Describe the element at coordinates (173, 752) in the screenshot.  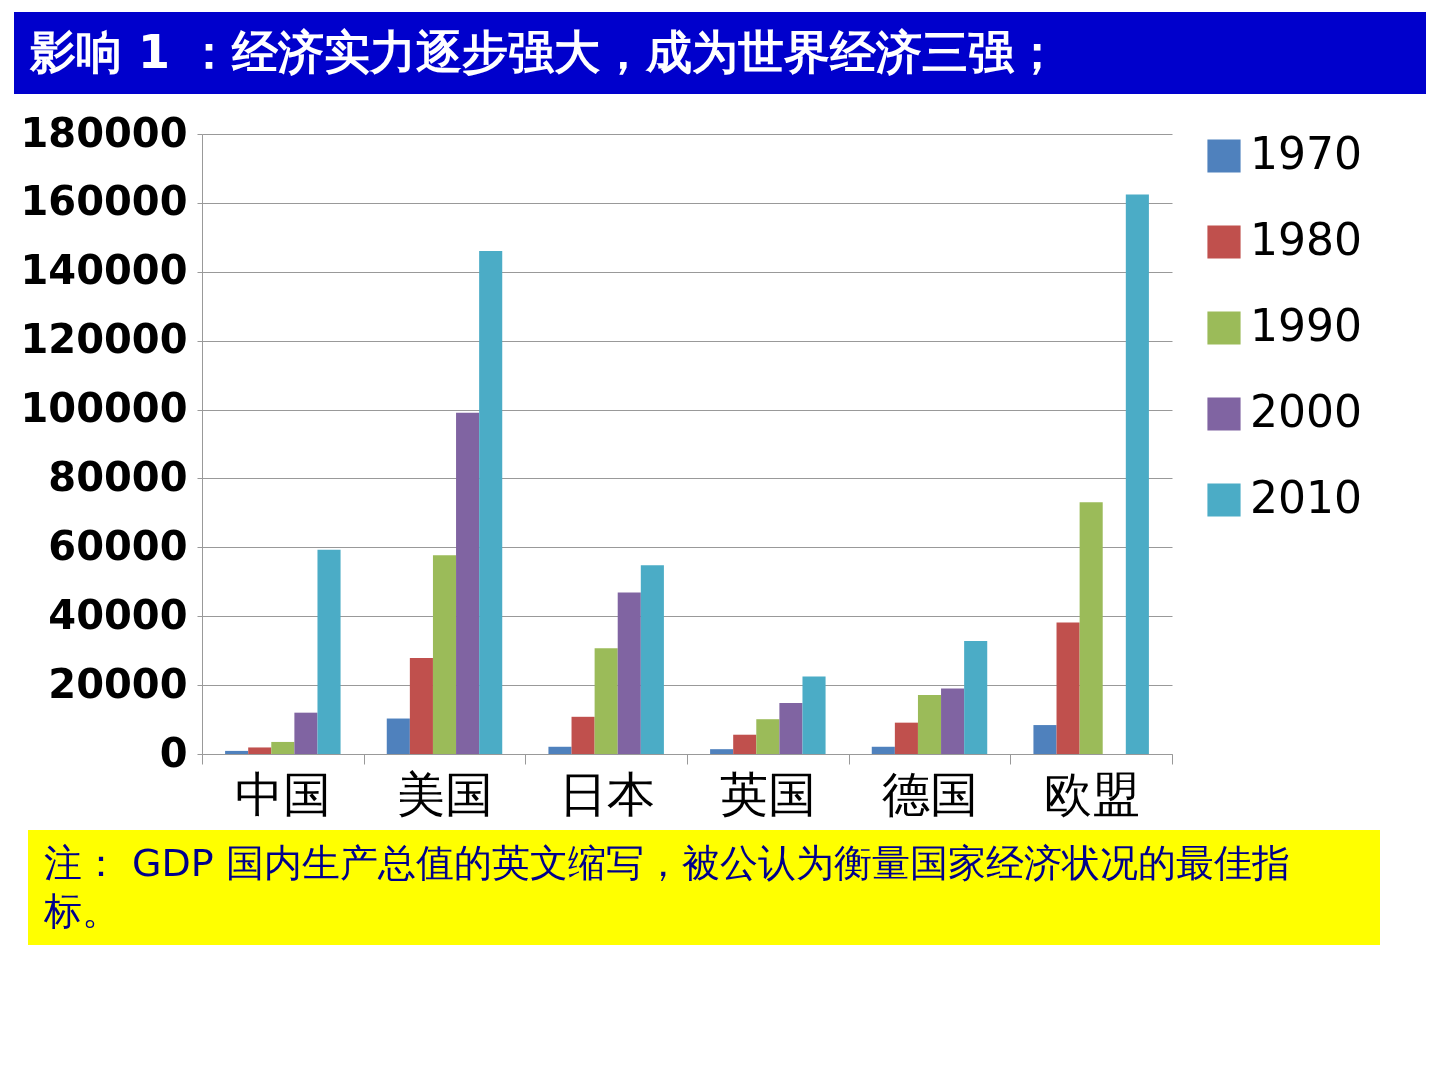
I see `y-tick-label: 0` at that location.